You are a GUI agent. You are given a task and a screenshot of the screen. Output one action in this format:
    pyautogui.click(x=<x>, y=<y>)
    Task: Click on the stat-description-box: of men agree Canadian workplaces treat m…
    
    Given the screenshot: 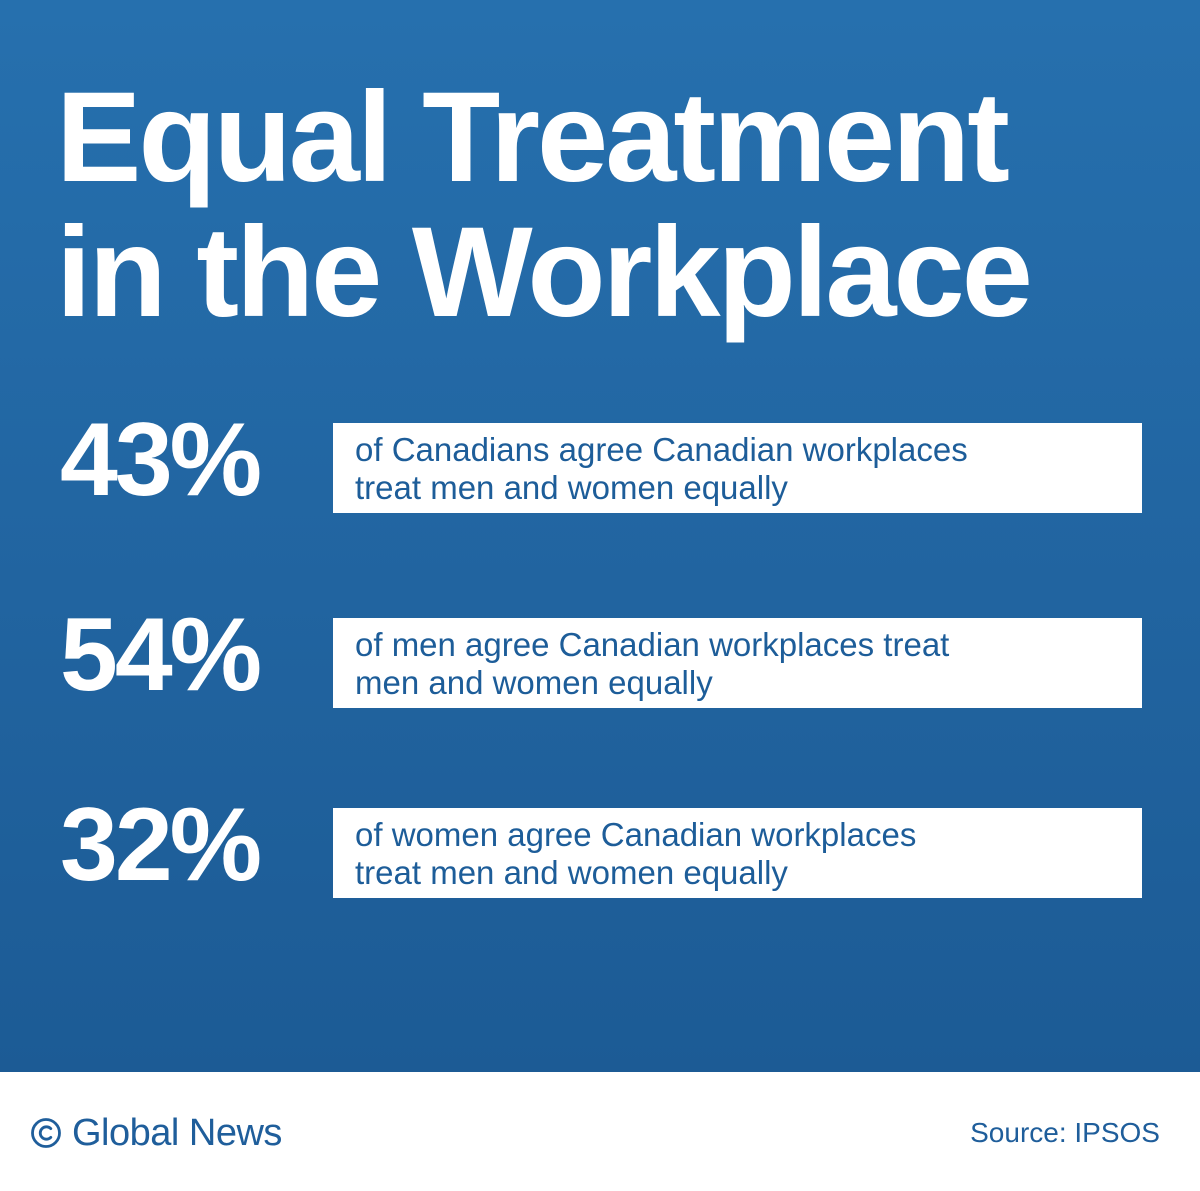 What is the action you would take?
    pyautogui.click(x=737, y=663)
    